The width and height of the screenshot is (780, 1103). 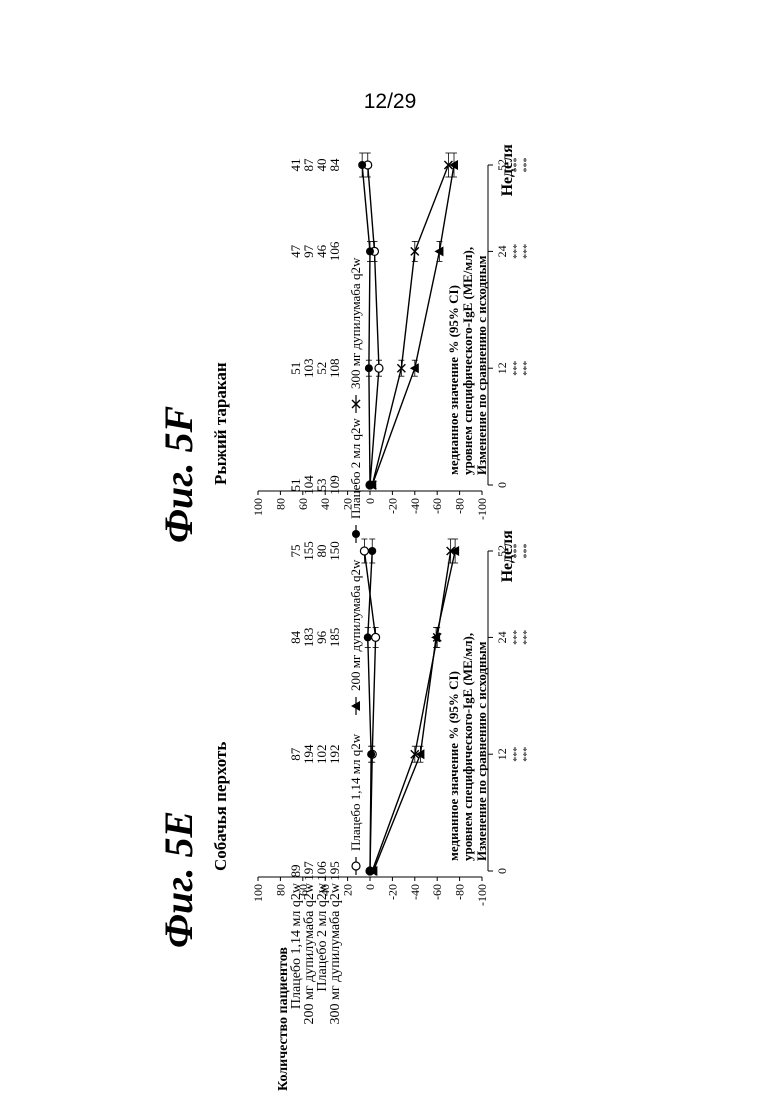 What do you see at coordinates (334, 251) in the screenshot?
I see `patient-count: 106` at bounding box center [334, 251].